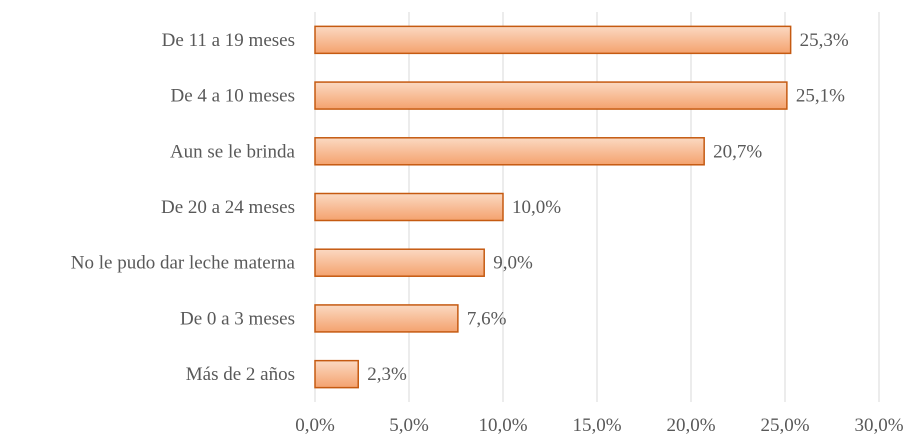 The image size is (914, 440). Describe the element at coordinates (232, 96) in the screenshot. I see `category-label: De 4 a 10 meses` at that location.